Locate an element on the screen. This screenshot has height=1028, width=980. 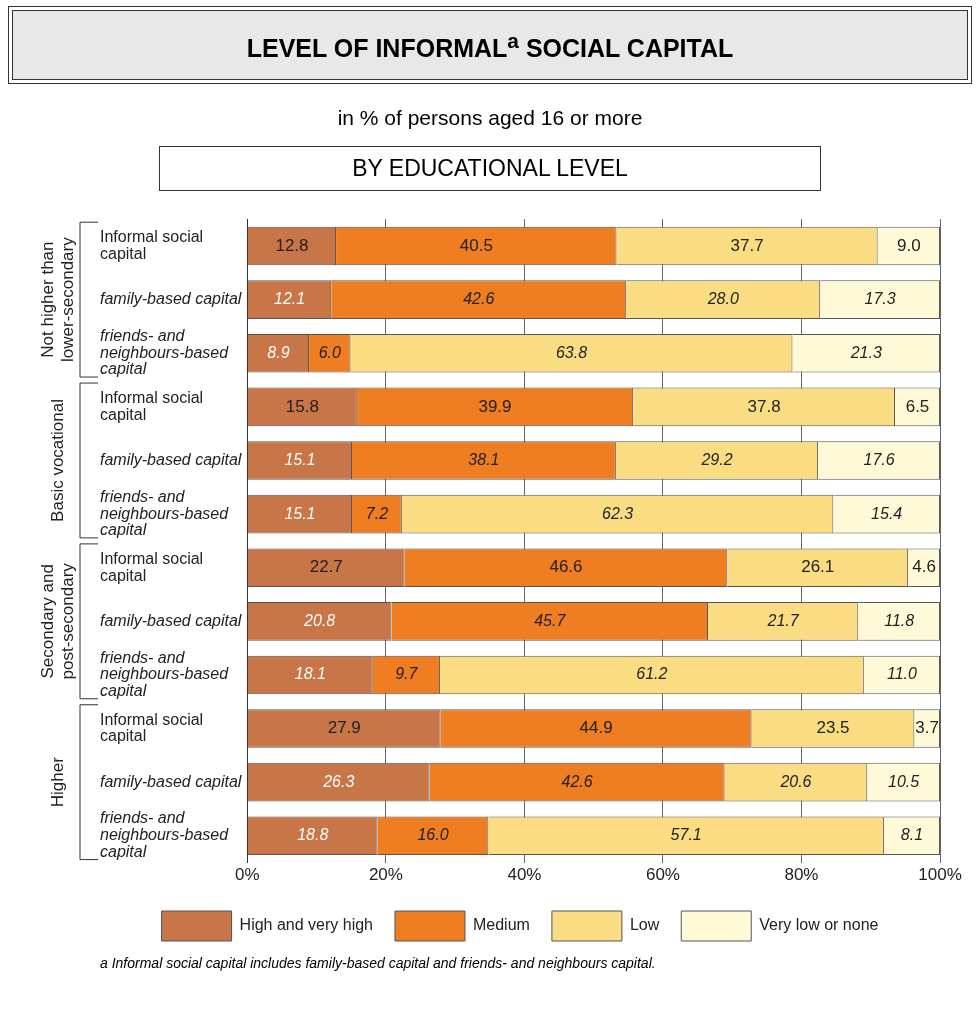
data-label: 37.7 is located at coordinates (747, 246).